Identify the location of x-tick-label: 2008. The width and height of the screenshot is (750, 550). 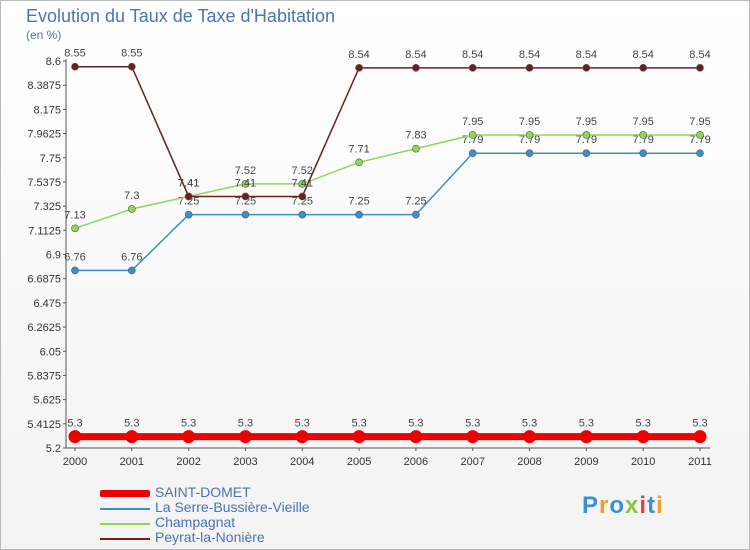
(529, 462).